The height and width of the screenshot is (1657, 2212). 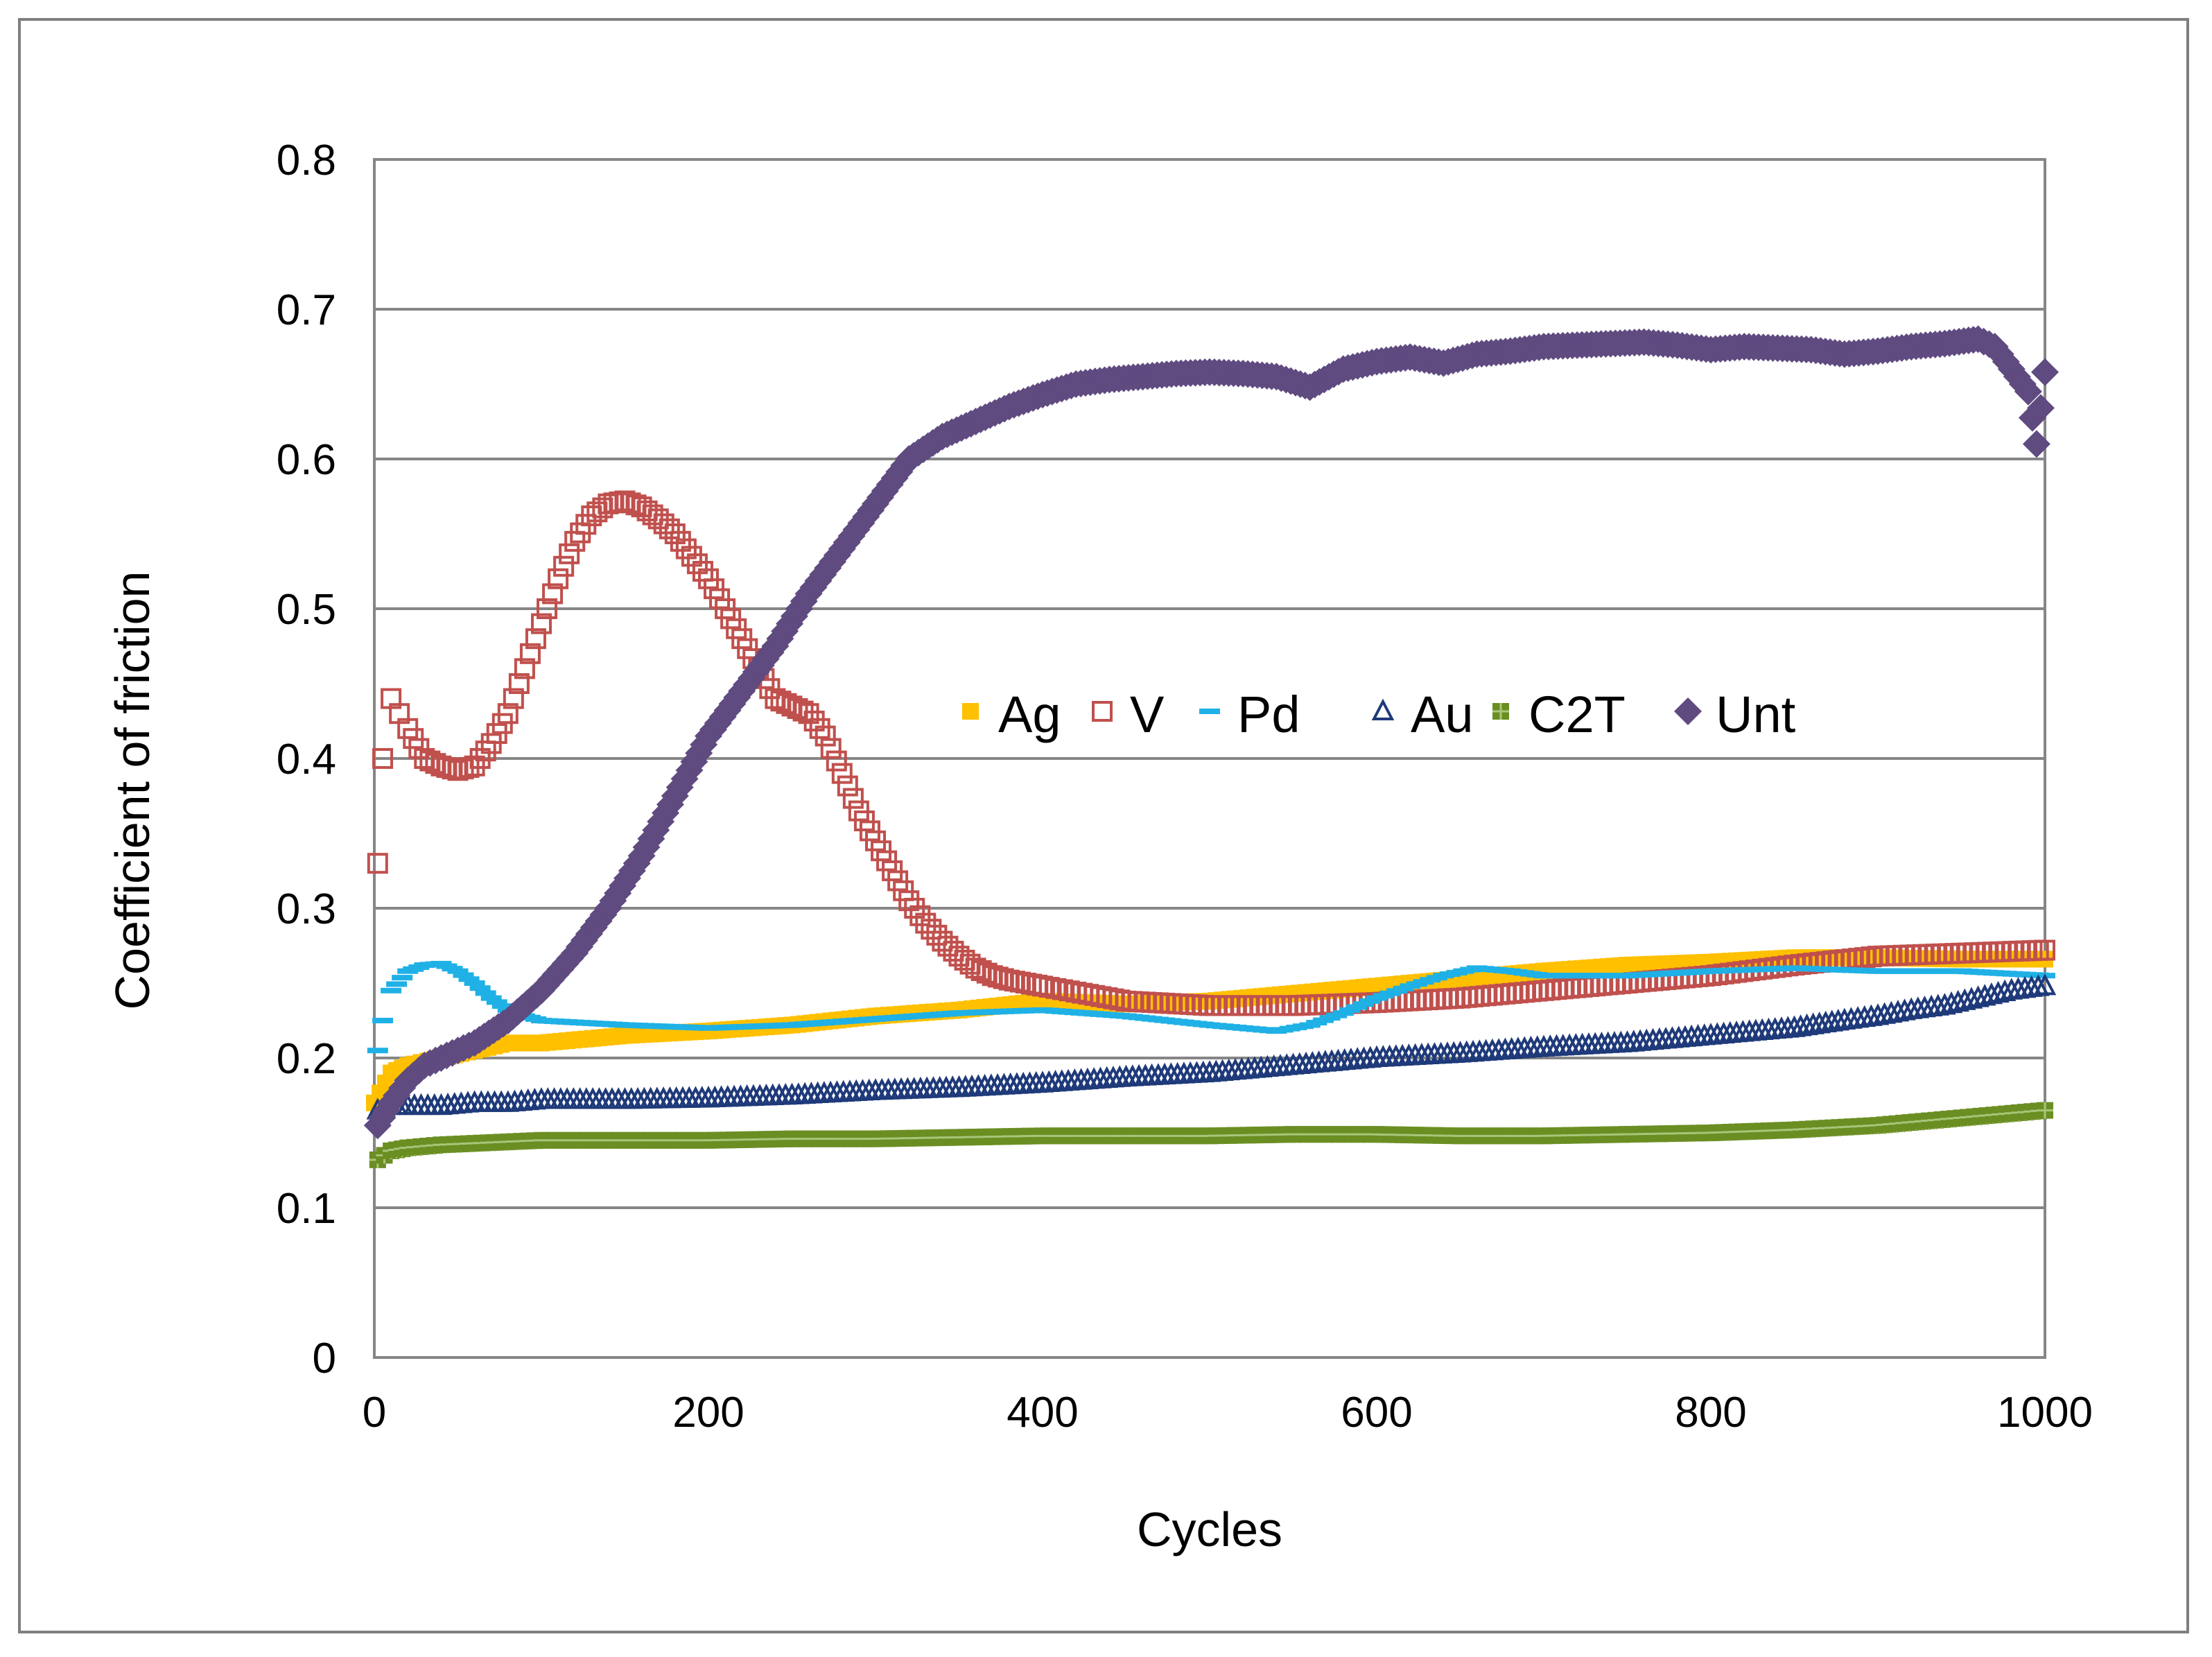 I want to click on legend-label: Unt, so click(x=1756, y=714).